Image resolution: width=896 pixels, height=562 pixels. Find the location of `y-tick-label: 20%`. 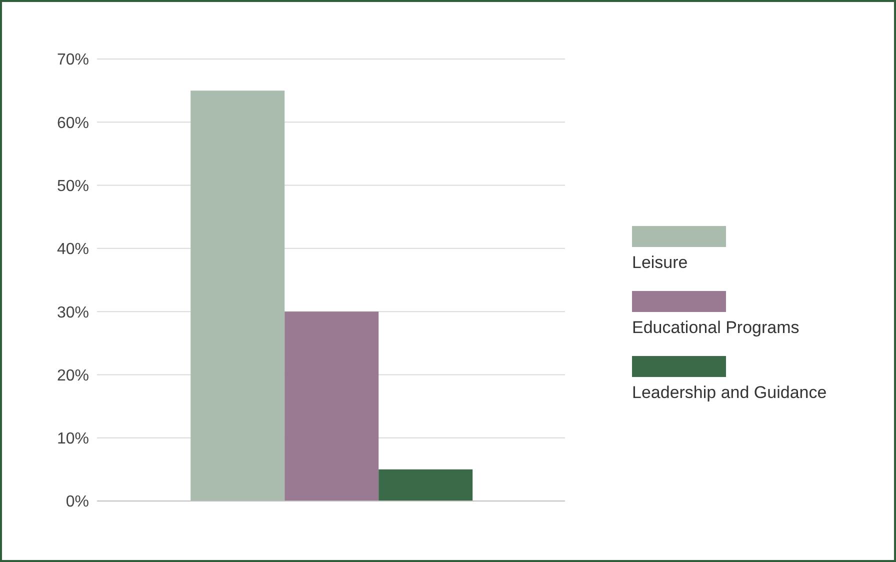

y-tick-label: 20% is located at coordinates (72, 375).